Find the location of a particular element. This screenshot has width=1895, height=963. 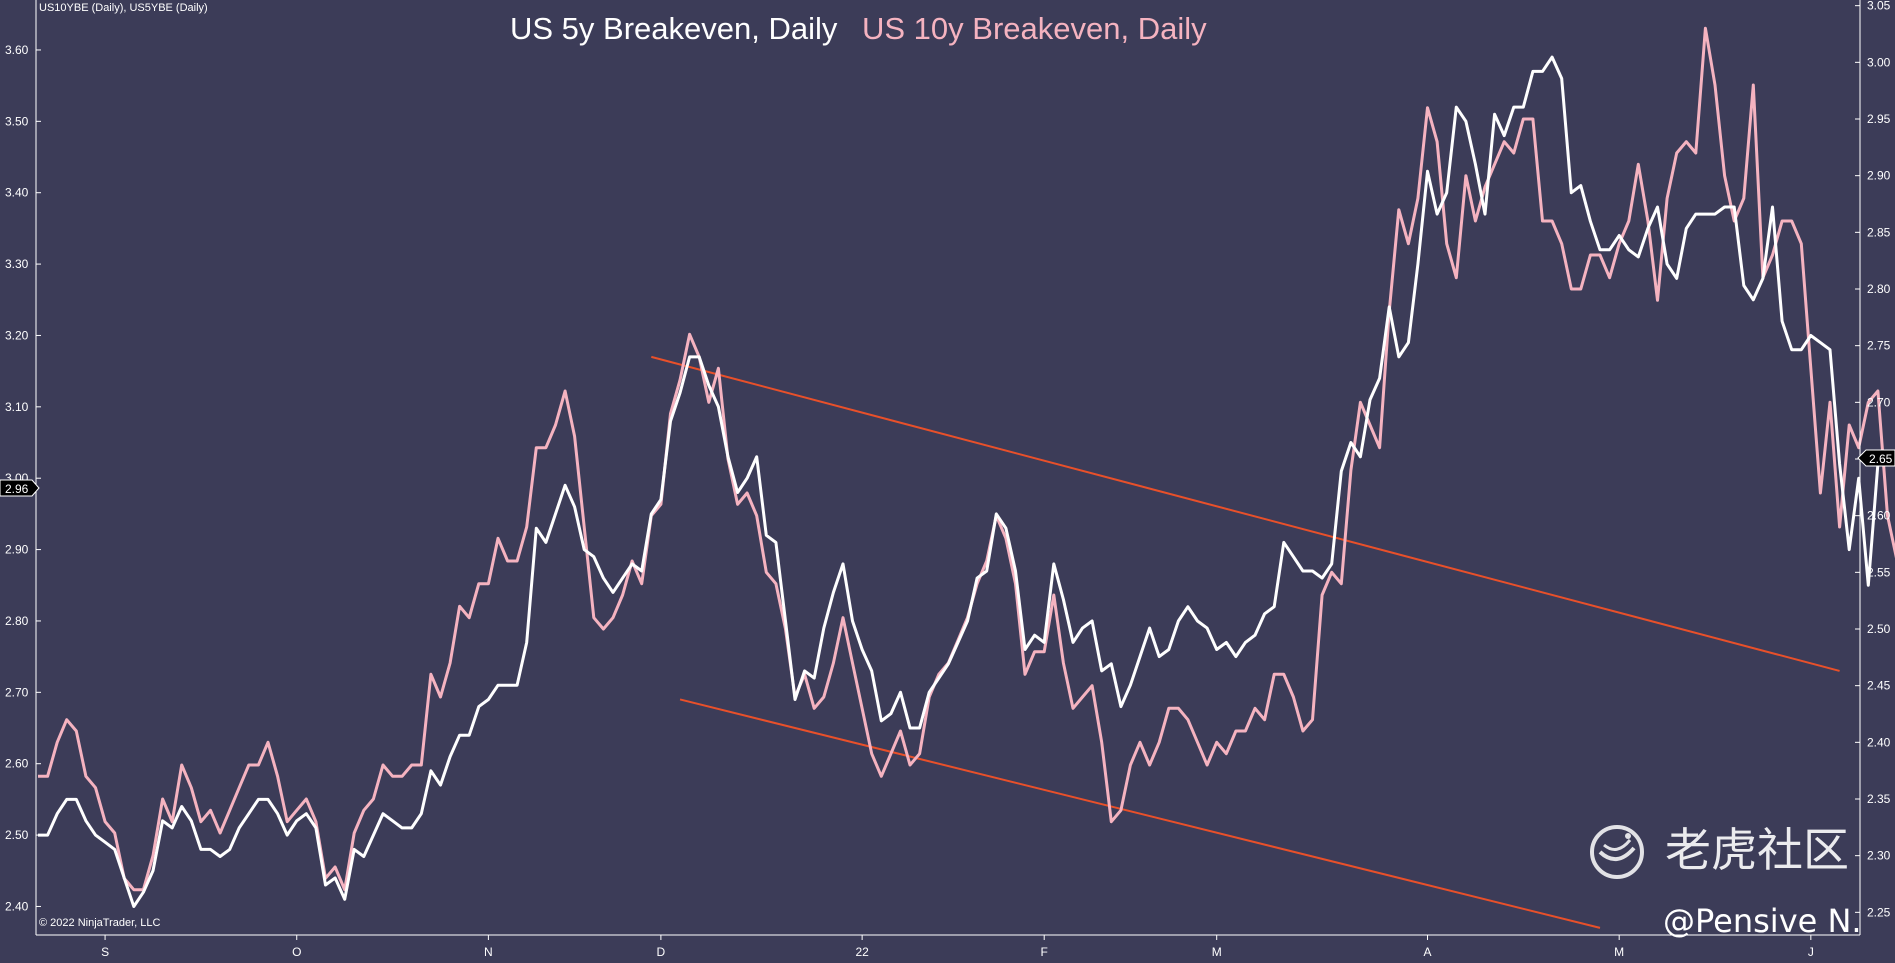

left-tick-label: 3.60 is located at coordinates (17, 50).